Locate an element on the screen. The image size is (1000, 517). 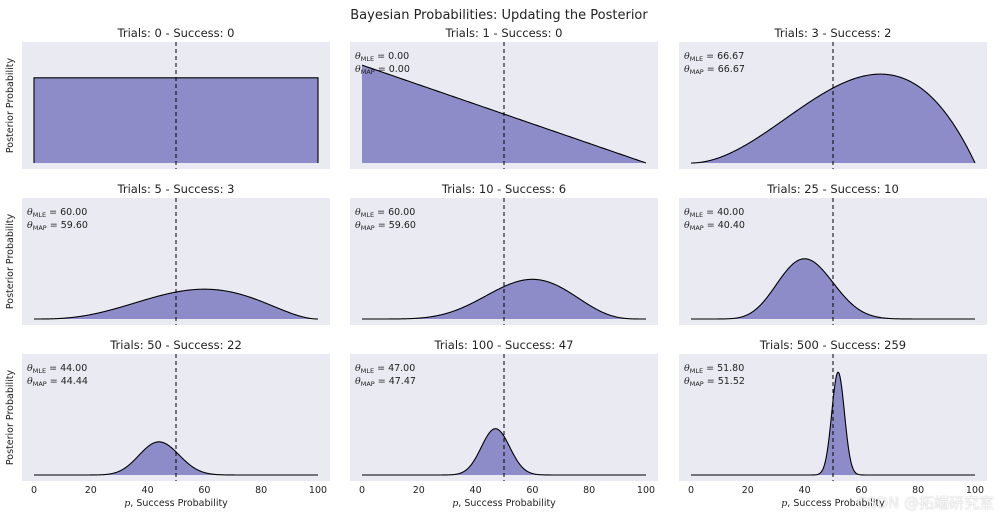
panel-title: Trials: 25 - Success: 10 is located at coordinates (832, 189).